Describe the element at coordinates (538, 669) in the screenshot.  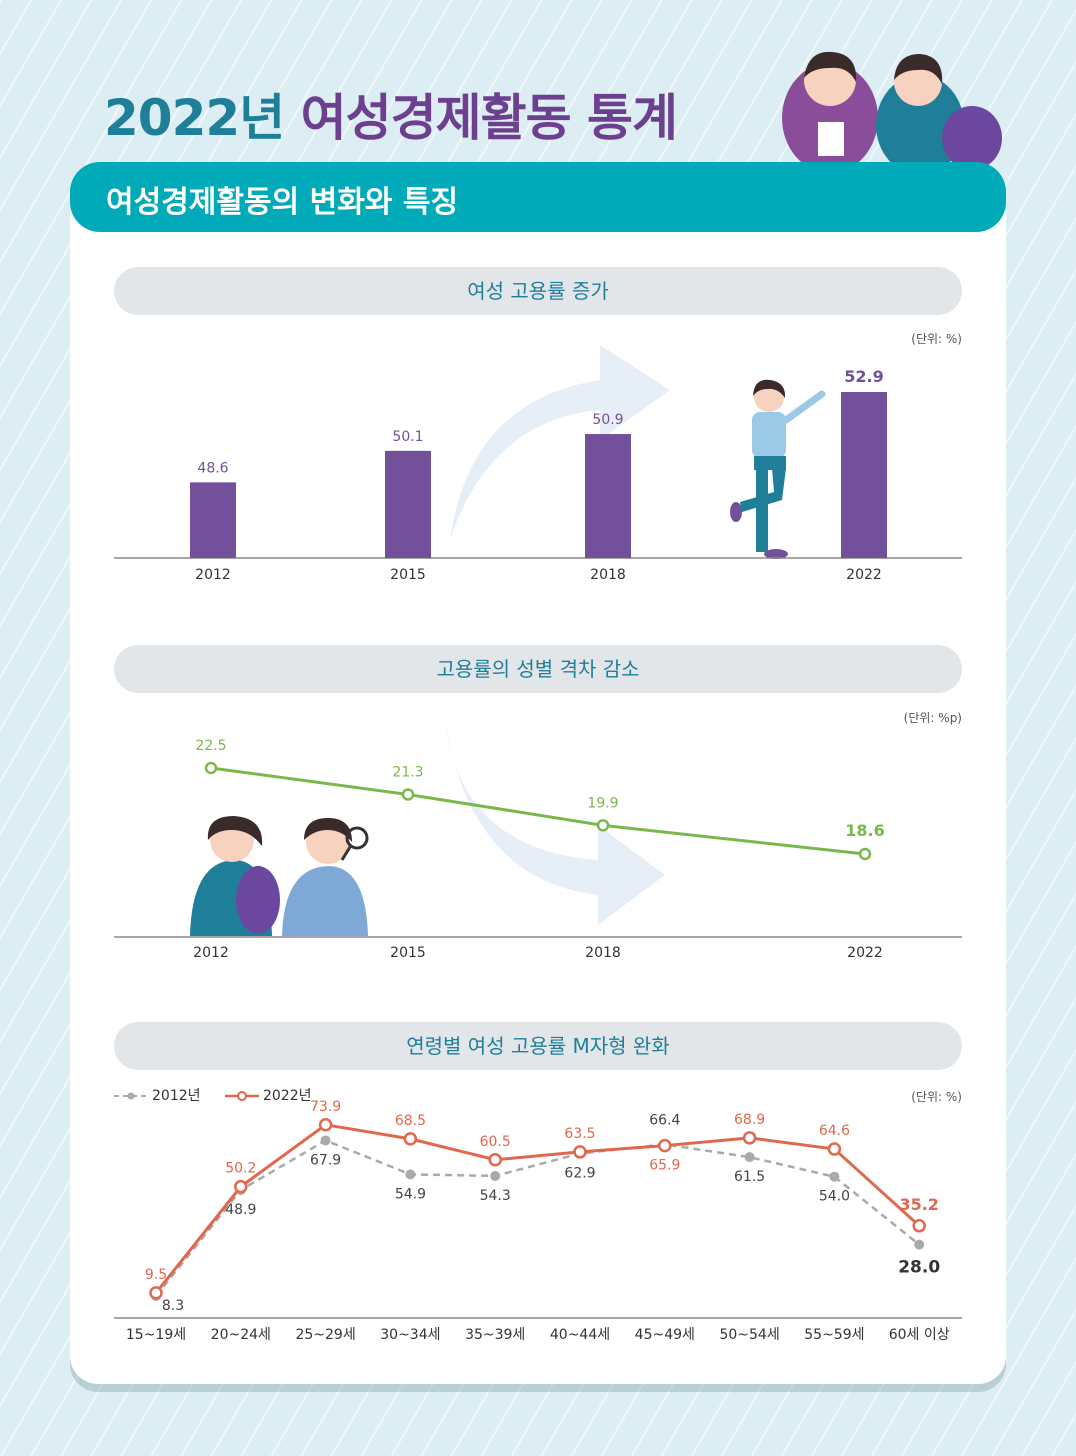
I see `chart2-title: 고용률의 성별 격차 감소` at that location.